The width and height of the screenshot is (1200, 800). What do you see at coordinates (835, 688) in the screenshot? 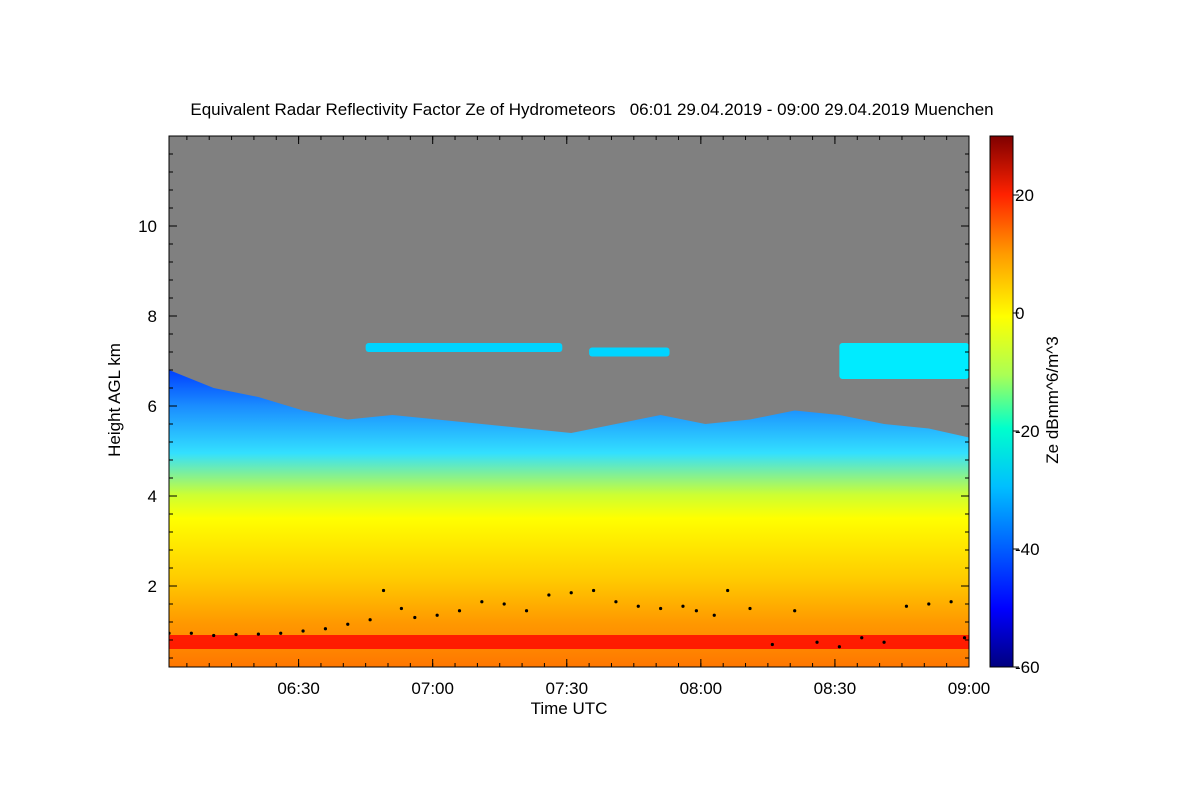
I see `x-tick-label: 08:30` at bounding box center [835, 688].